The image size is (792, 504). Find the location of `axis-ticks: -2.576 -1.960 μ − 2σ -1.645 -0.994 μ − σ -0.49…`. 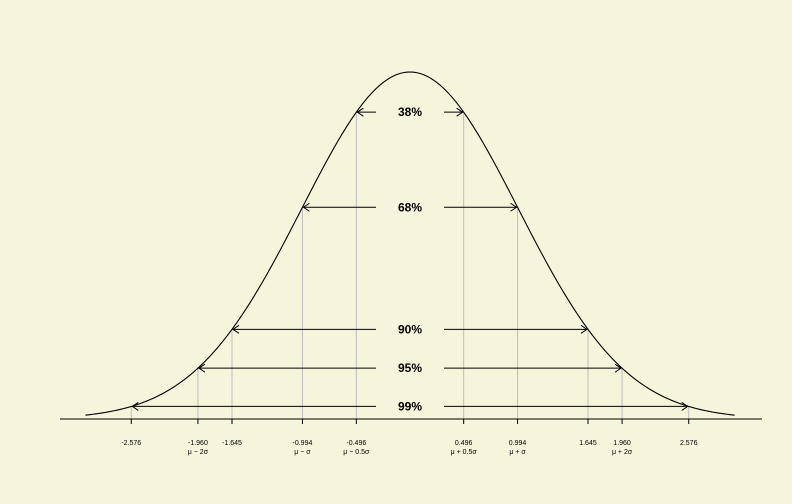

axis-ticks: -2.576 -1.960 μ − 2σ -1.645 -0.994 μ − σ -0.49… is located at coordinates (409, 437).